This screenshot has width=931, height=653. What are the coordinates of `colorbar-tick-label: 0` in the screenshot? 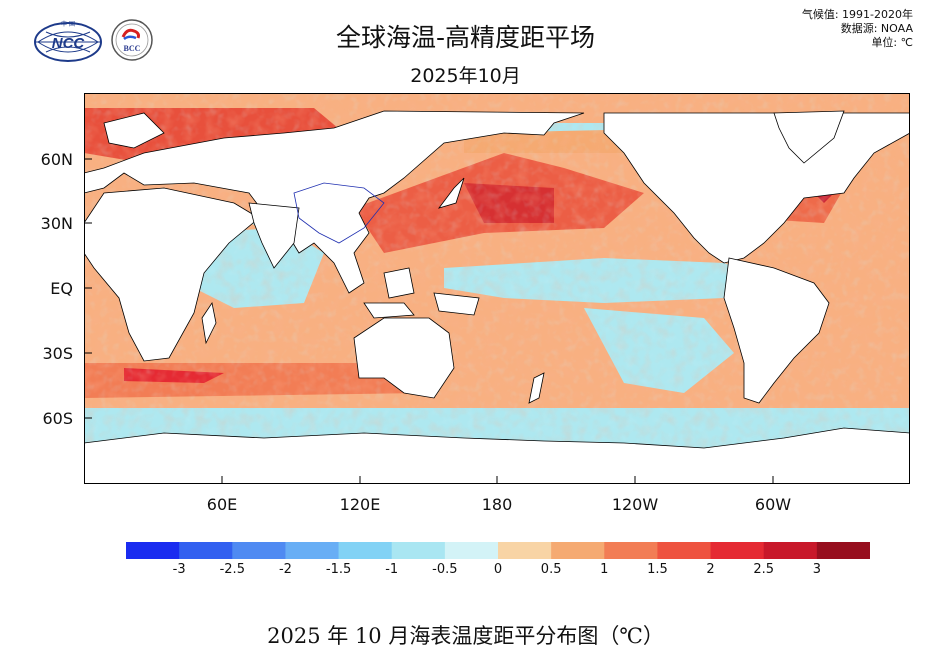 It's located at (498, 569).